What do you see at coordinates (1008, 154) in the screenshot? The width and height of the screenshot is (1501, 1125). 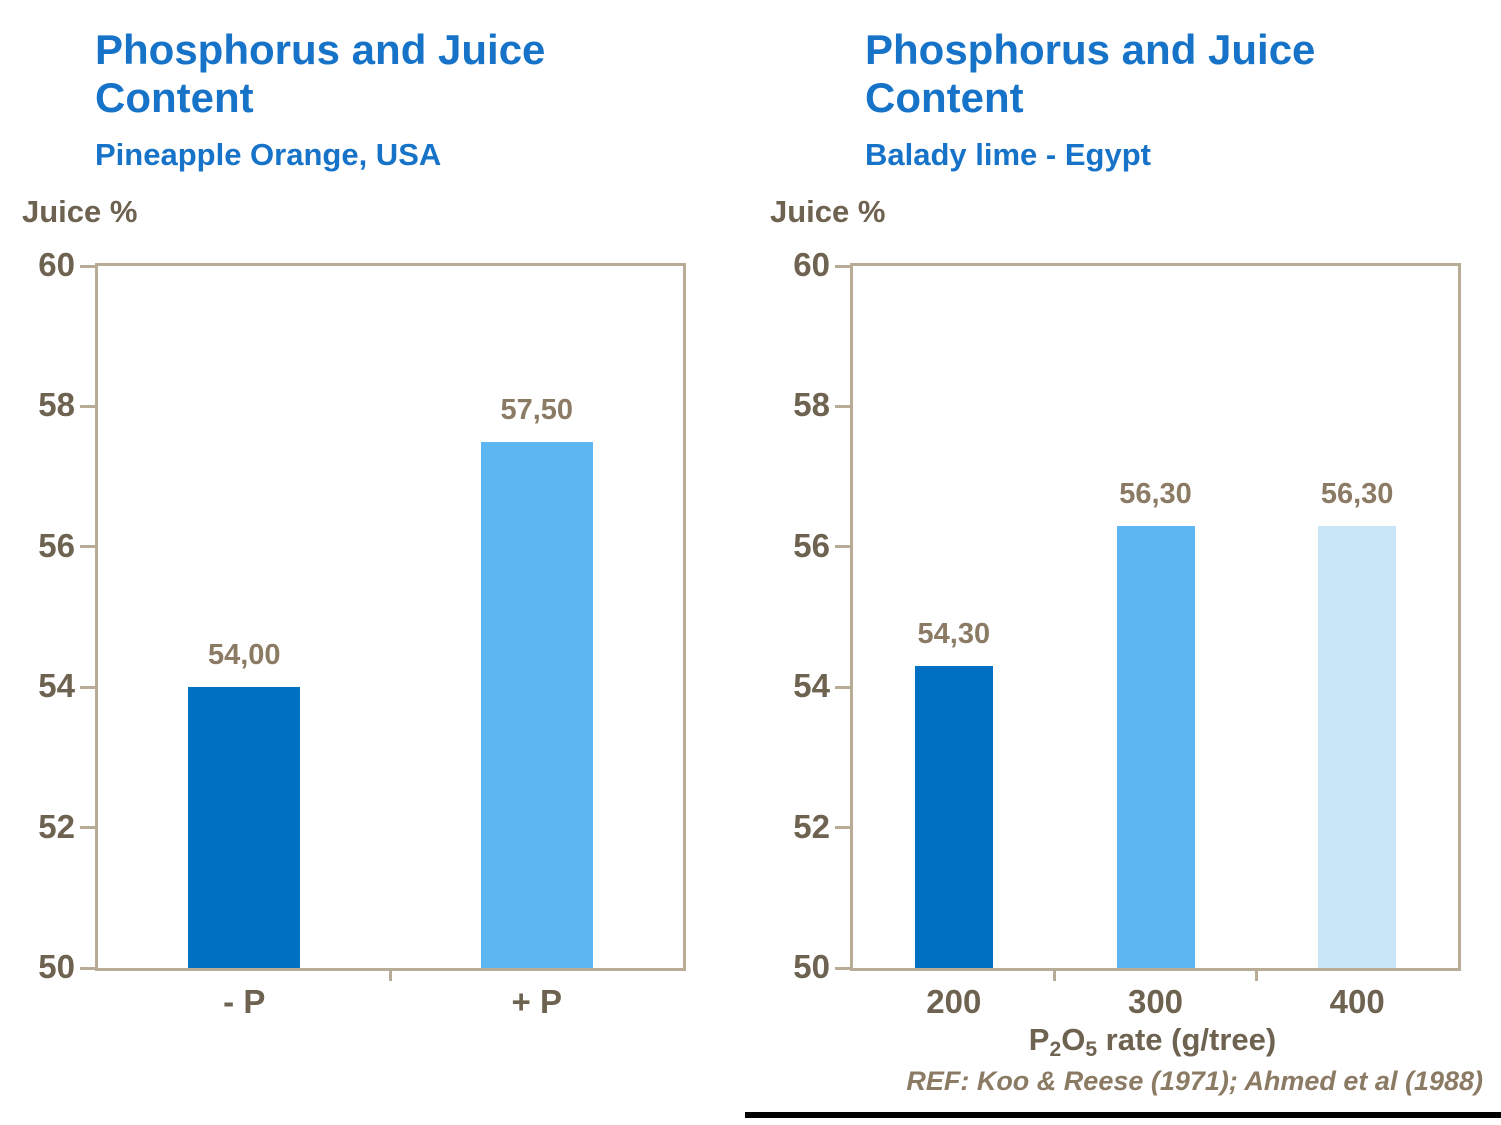 I see `chart-subtitle-right: Balady lime - Egypt` at bounding box center [1008, 154].